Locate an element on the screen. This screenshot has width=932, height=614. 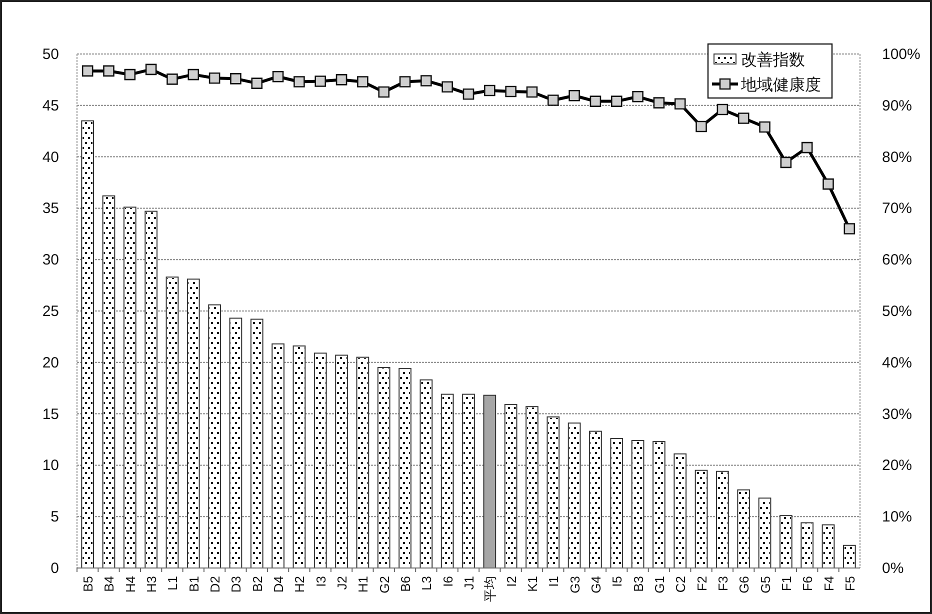
x-tick-label: F2 is located at coordinates (702, 584).